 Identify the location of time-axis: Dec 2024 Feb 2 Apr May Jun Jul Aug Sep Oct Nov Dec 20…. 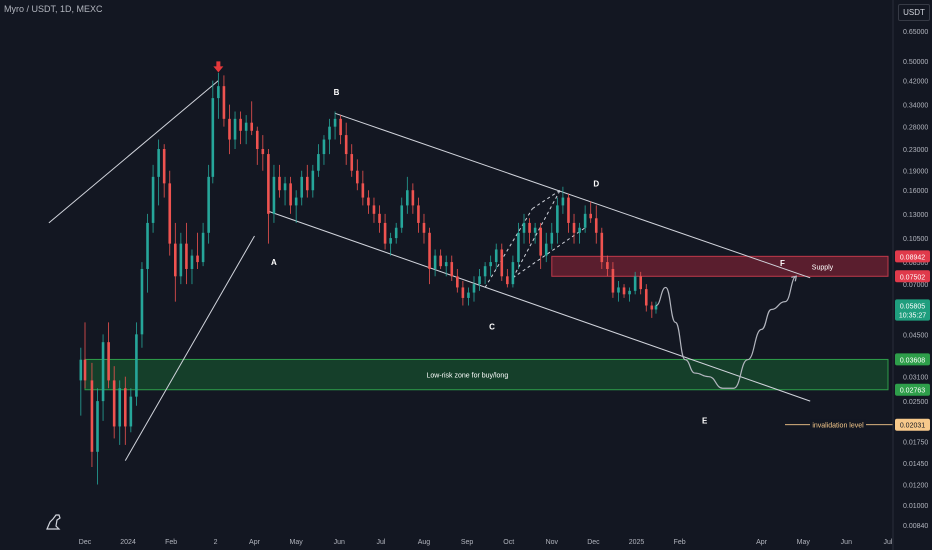
(486, 542).